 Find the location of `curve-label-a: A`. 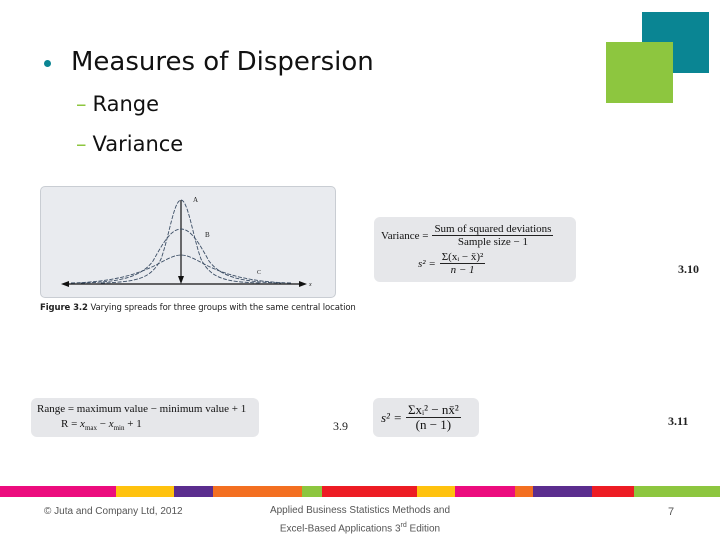

curve-label-a: A is located at coordinates (195, 200).